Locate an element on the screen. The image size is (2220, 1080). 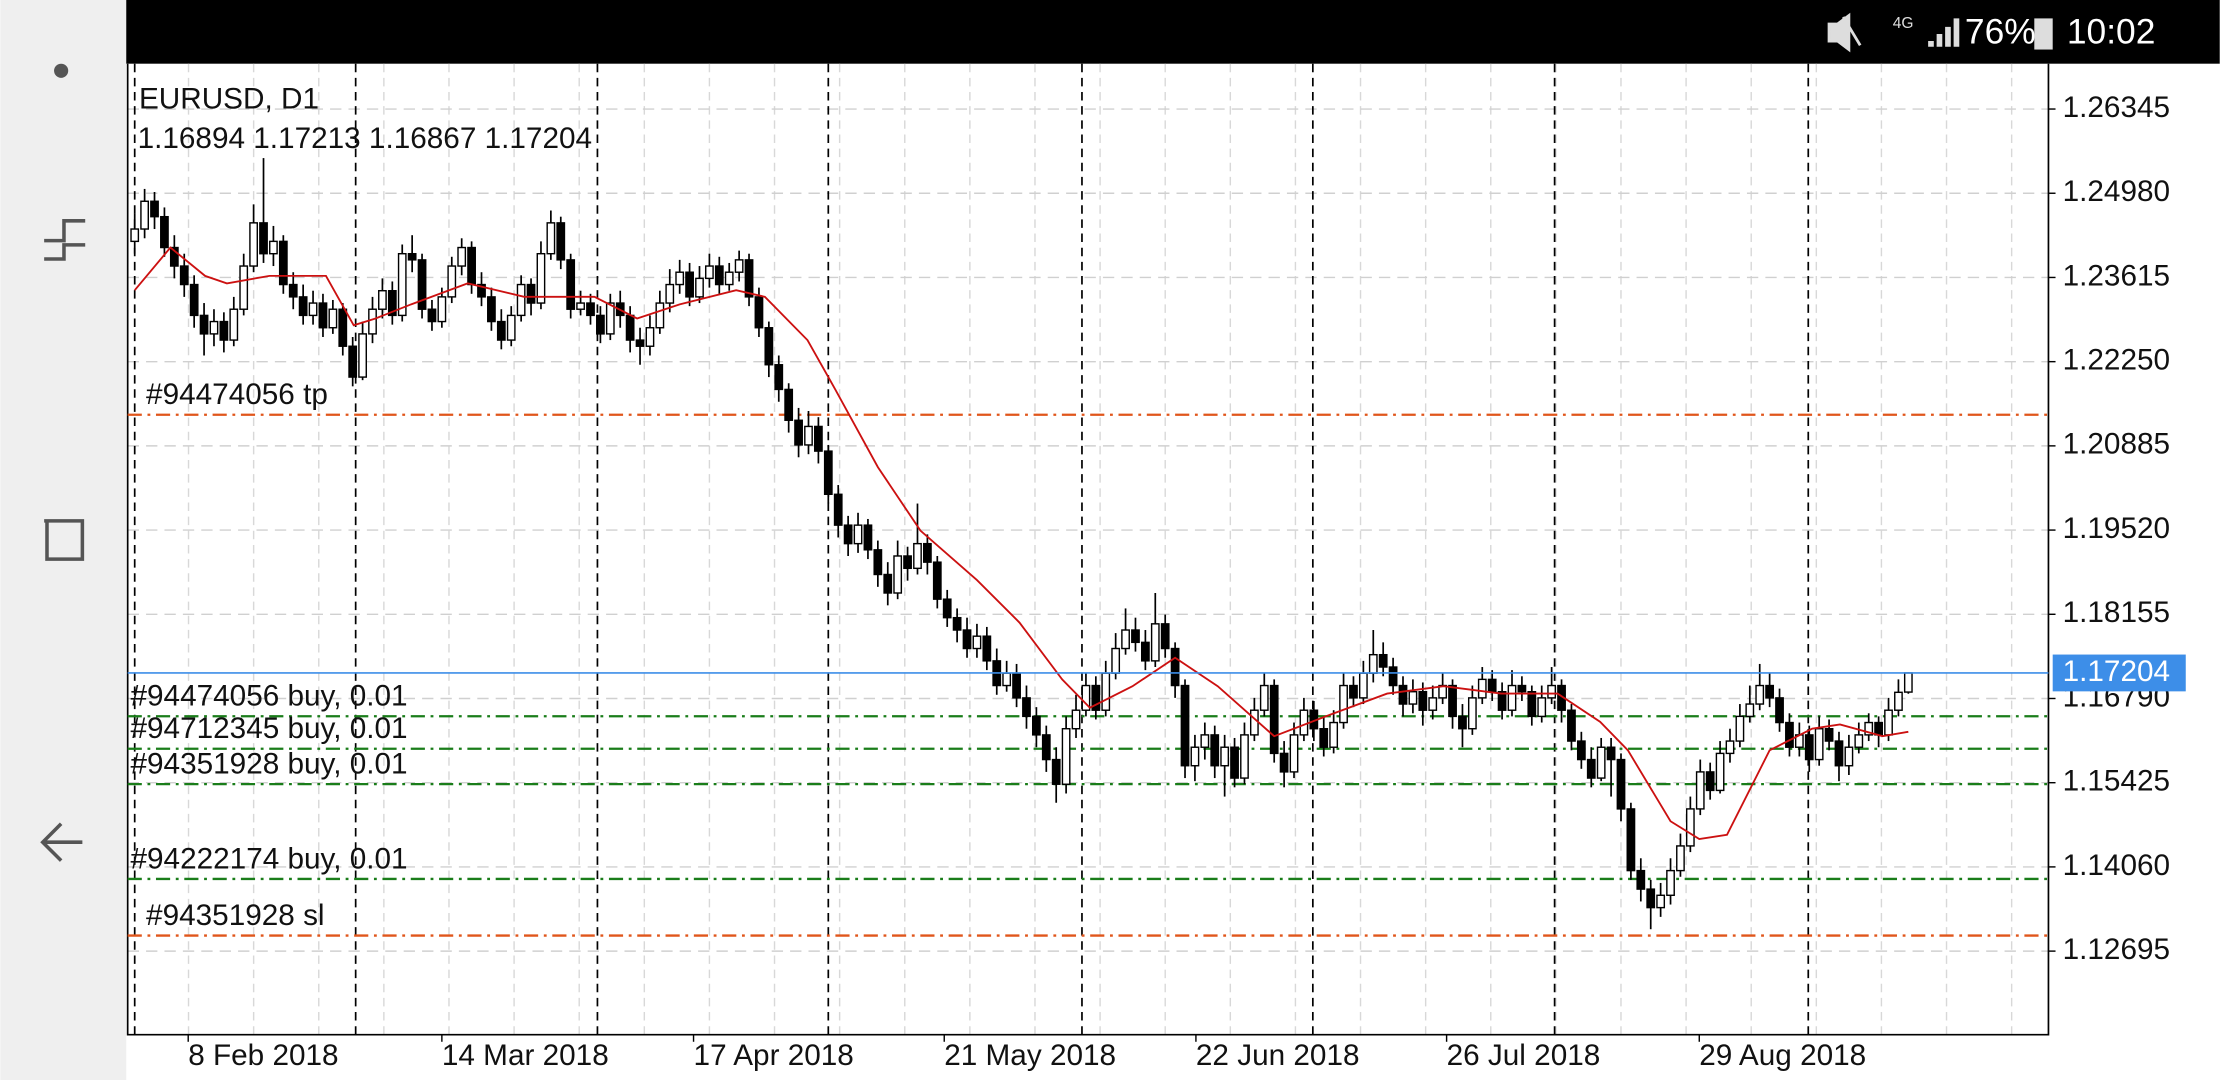
y-tick-label: 1.18155 is located at coordinates (2116, 612).